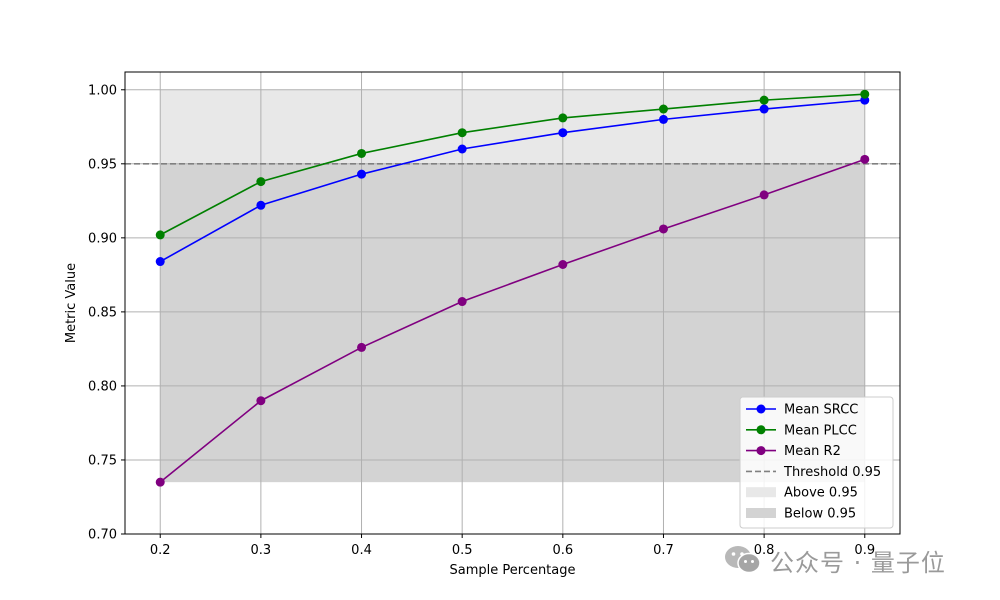 The width and height of the screenshot is (1000, 600). What do you see at coordinates (820, 514) in the screenshot?
I see `legend-label: Below 0.95` at bounding box center [820, 514].